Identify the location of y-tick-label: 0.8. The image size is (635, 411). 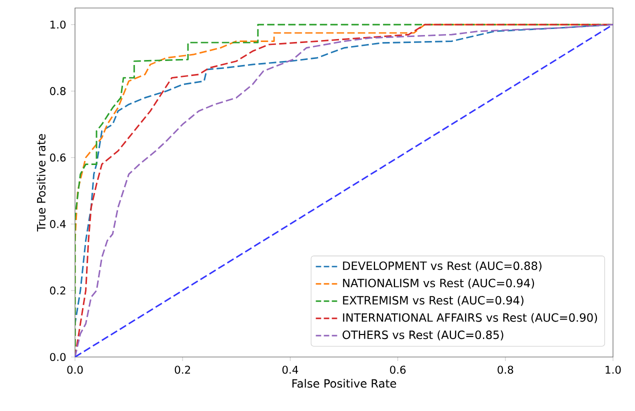
(58, 91).